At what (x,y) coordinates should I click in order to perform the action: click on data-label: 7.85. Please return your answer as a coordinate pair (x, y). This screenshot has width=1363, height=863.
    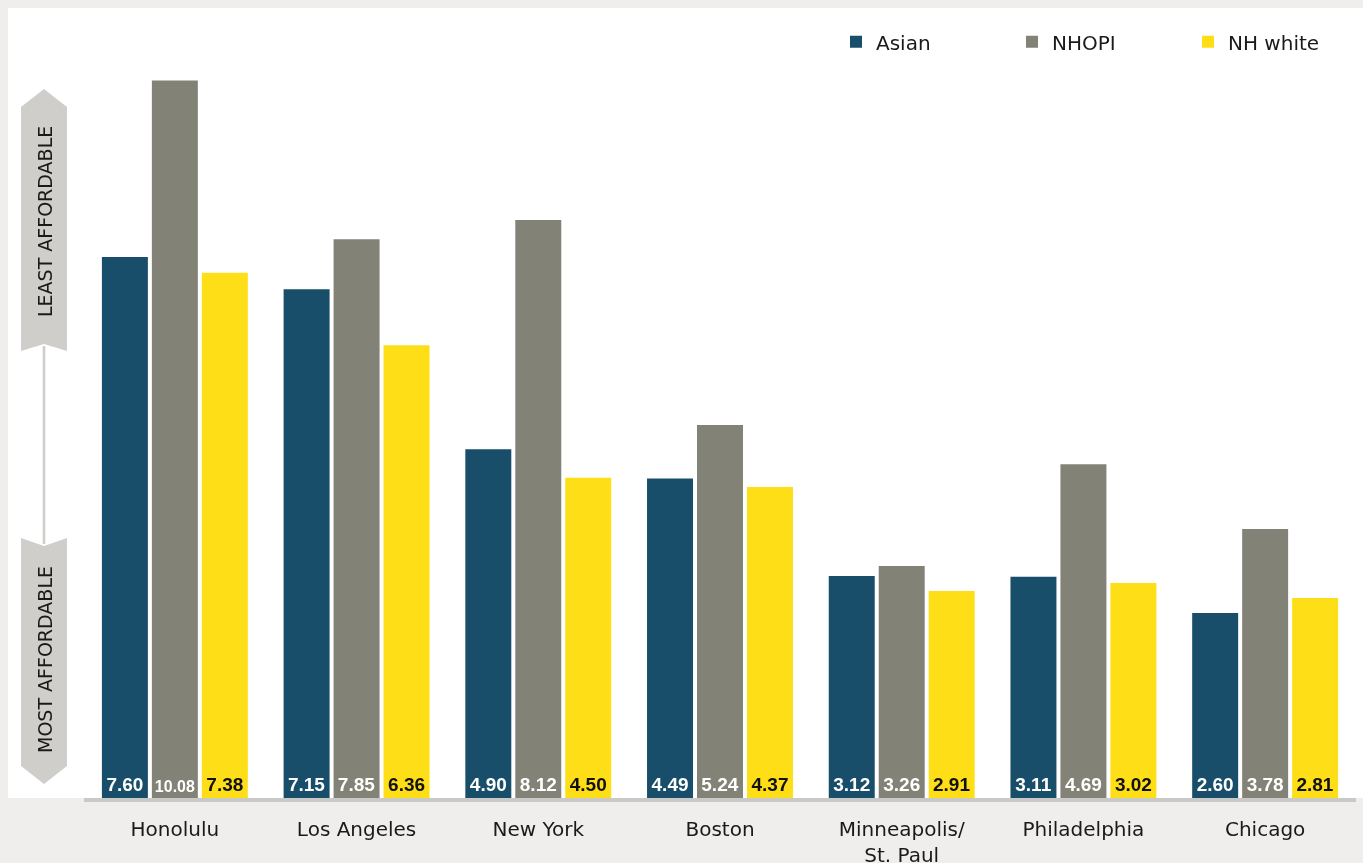
    Looking at the image, I should click on (356, 784).